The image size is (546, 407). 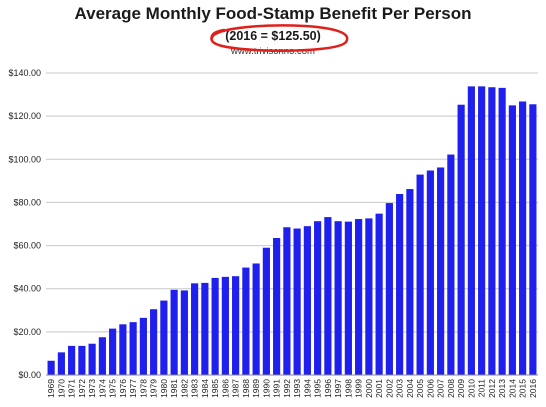 What do you see at coordinates (482, 231) in the screenshot?
I see `bar-2011` at bounding box center [482, 231].